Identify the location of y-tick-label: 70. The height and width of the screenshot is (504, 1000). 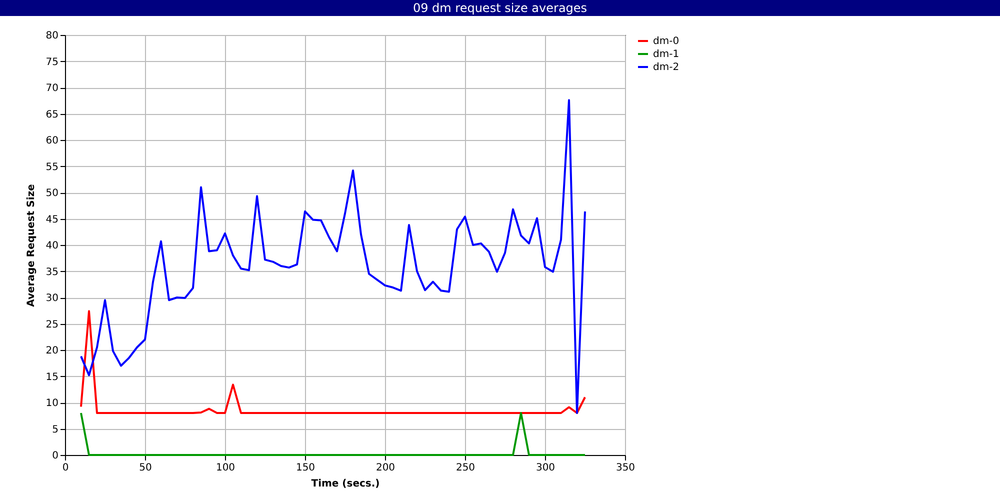
(52, 88).